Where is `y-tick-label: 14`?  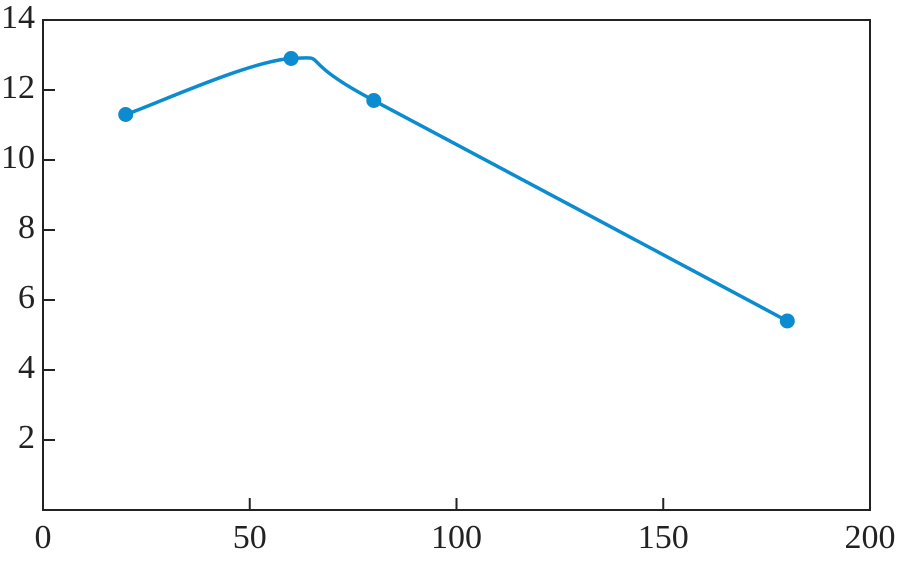 y-tick-label: 14 is located at coordinates (18, 18).